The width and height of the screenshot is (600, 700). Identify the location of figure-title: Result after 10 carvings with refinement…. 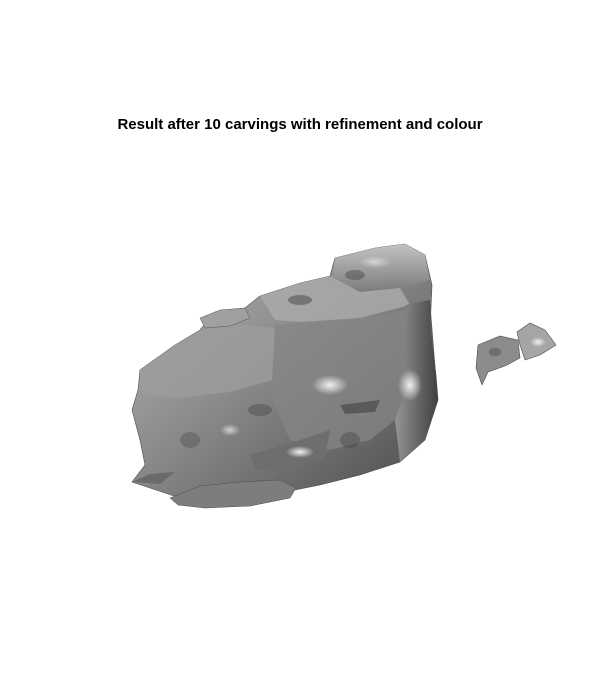
(300, 124).